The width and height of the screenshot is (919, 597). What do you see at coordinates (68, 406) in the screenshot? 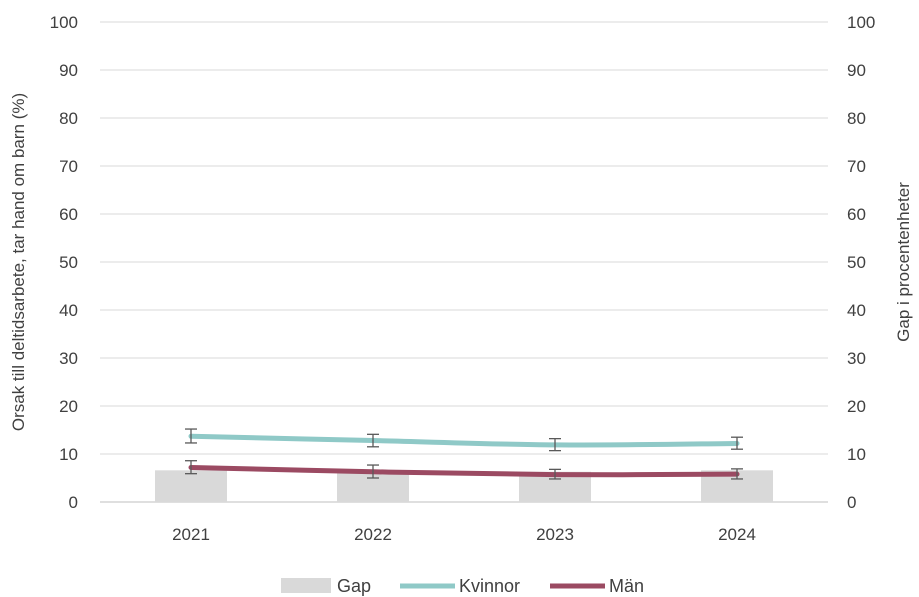
I see `y-tick-label: 20` at bounding box center [68, 406].